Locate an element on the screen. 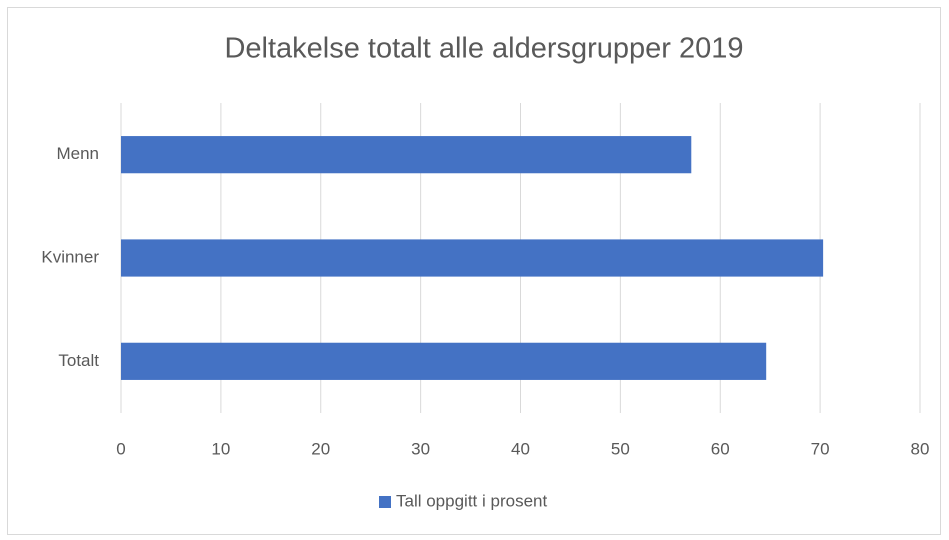 This screenshot has width=949, height=540. x-tick-label: 0 is located at coordinates (120, 448).